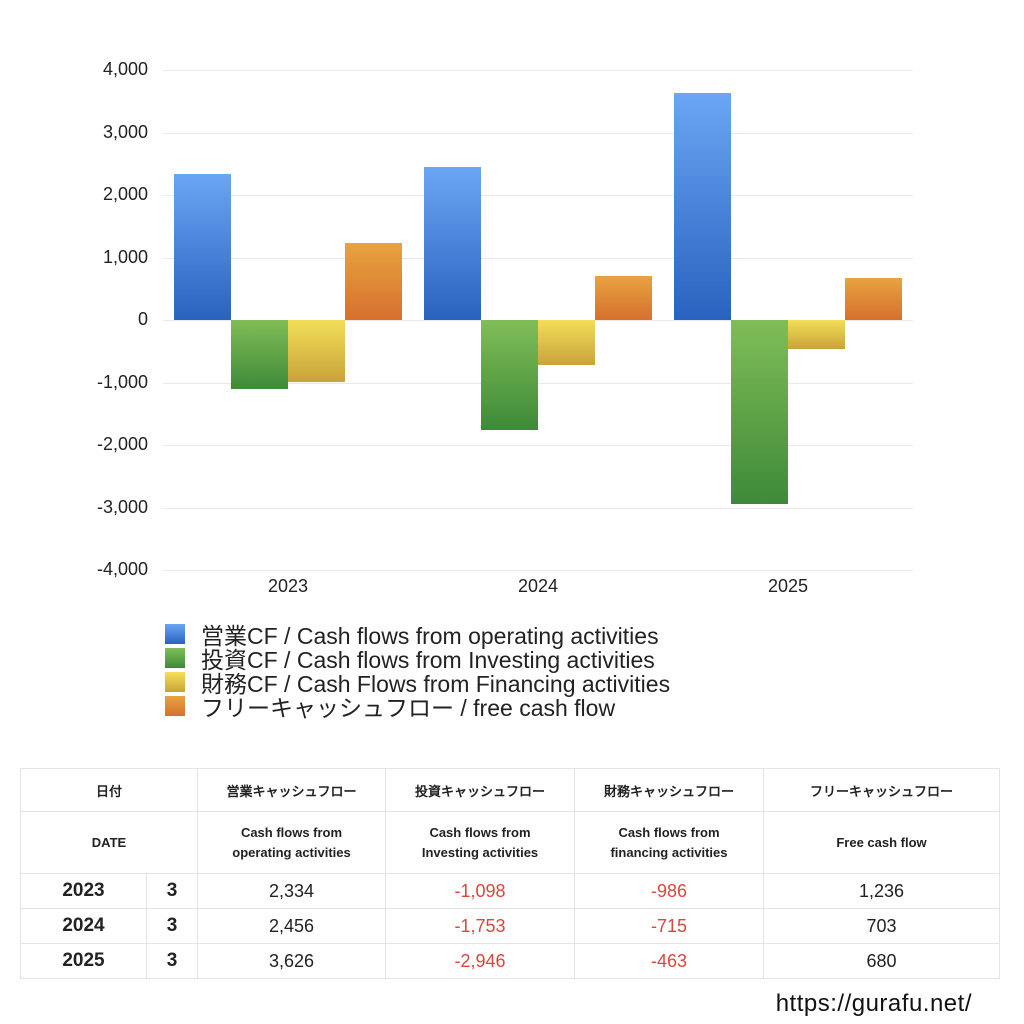  What do you see at coordinates (122, 444) in the screenshot?
I see `y-tick-label: -2,000` at bounding box center [122, 444].